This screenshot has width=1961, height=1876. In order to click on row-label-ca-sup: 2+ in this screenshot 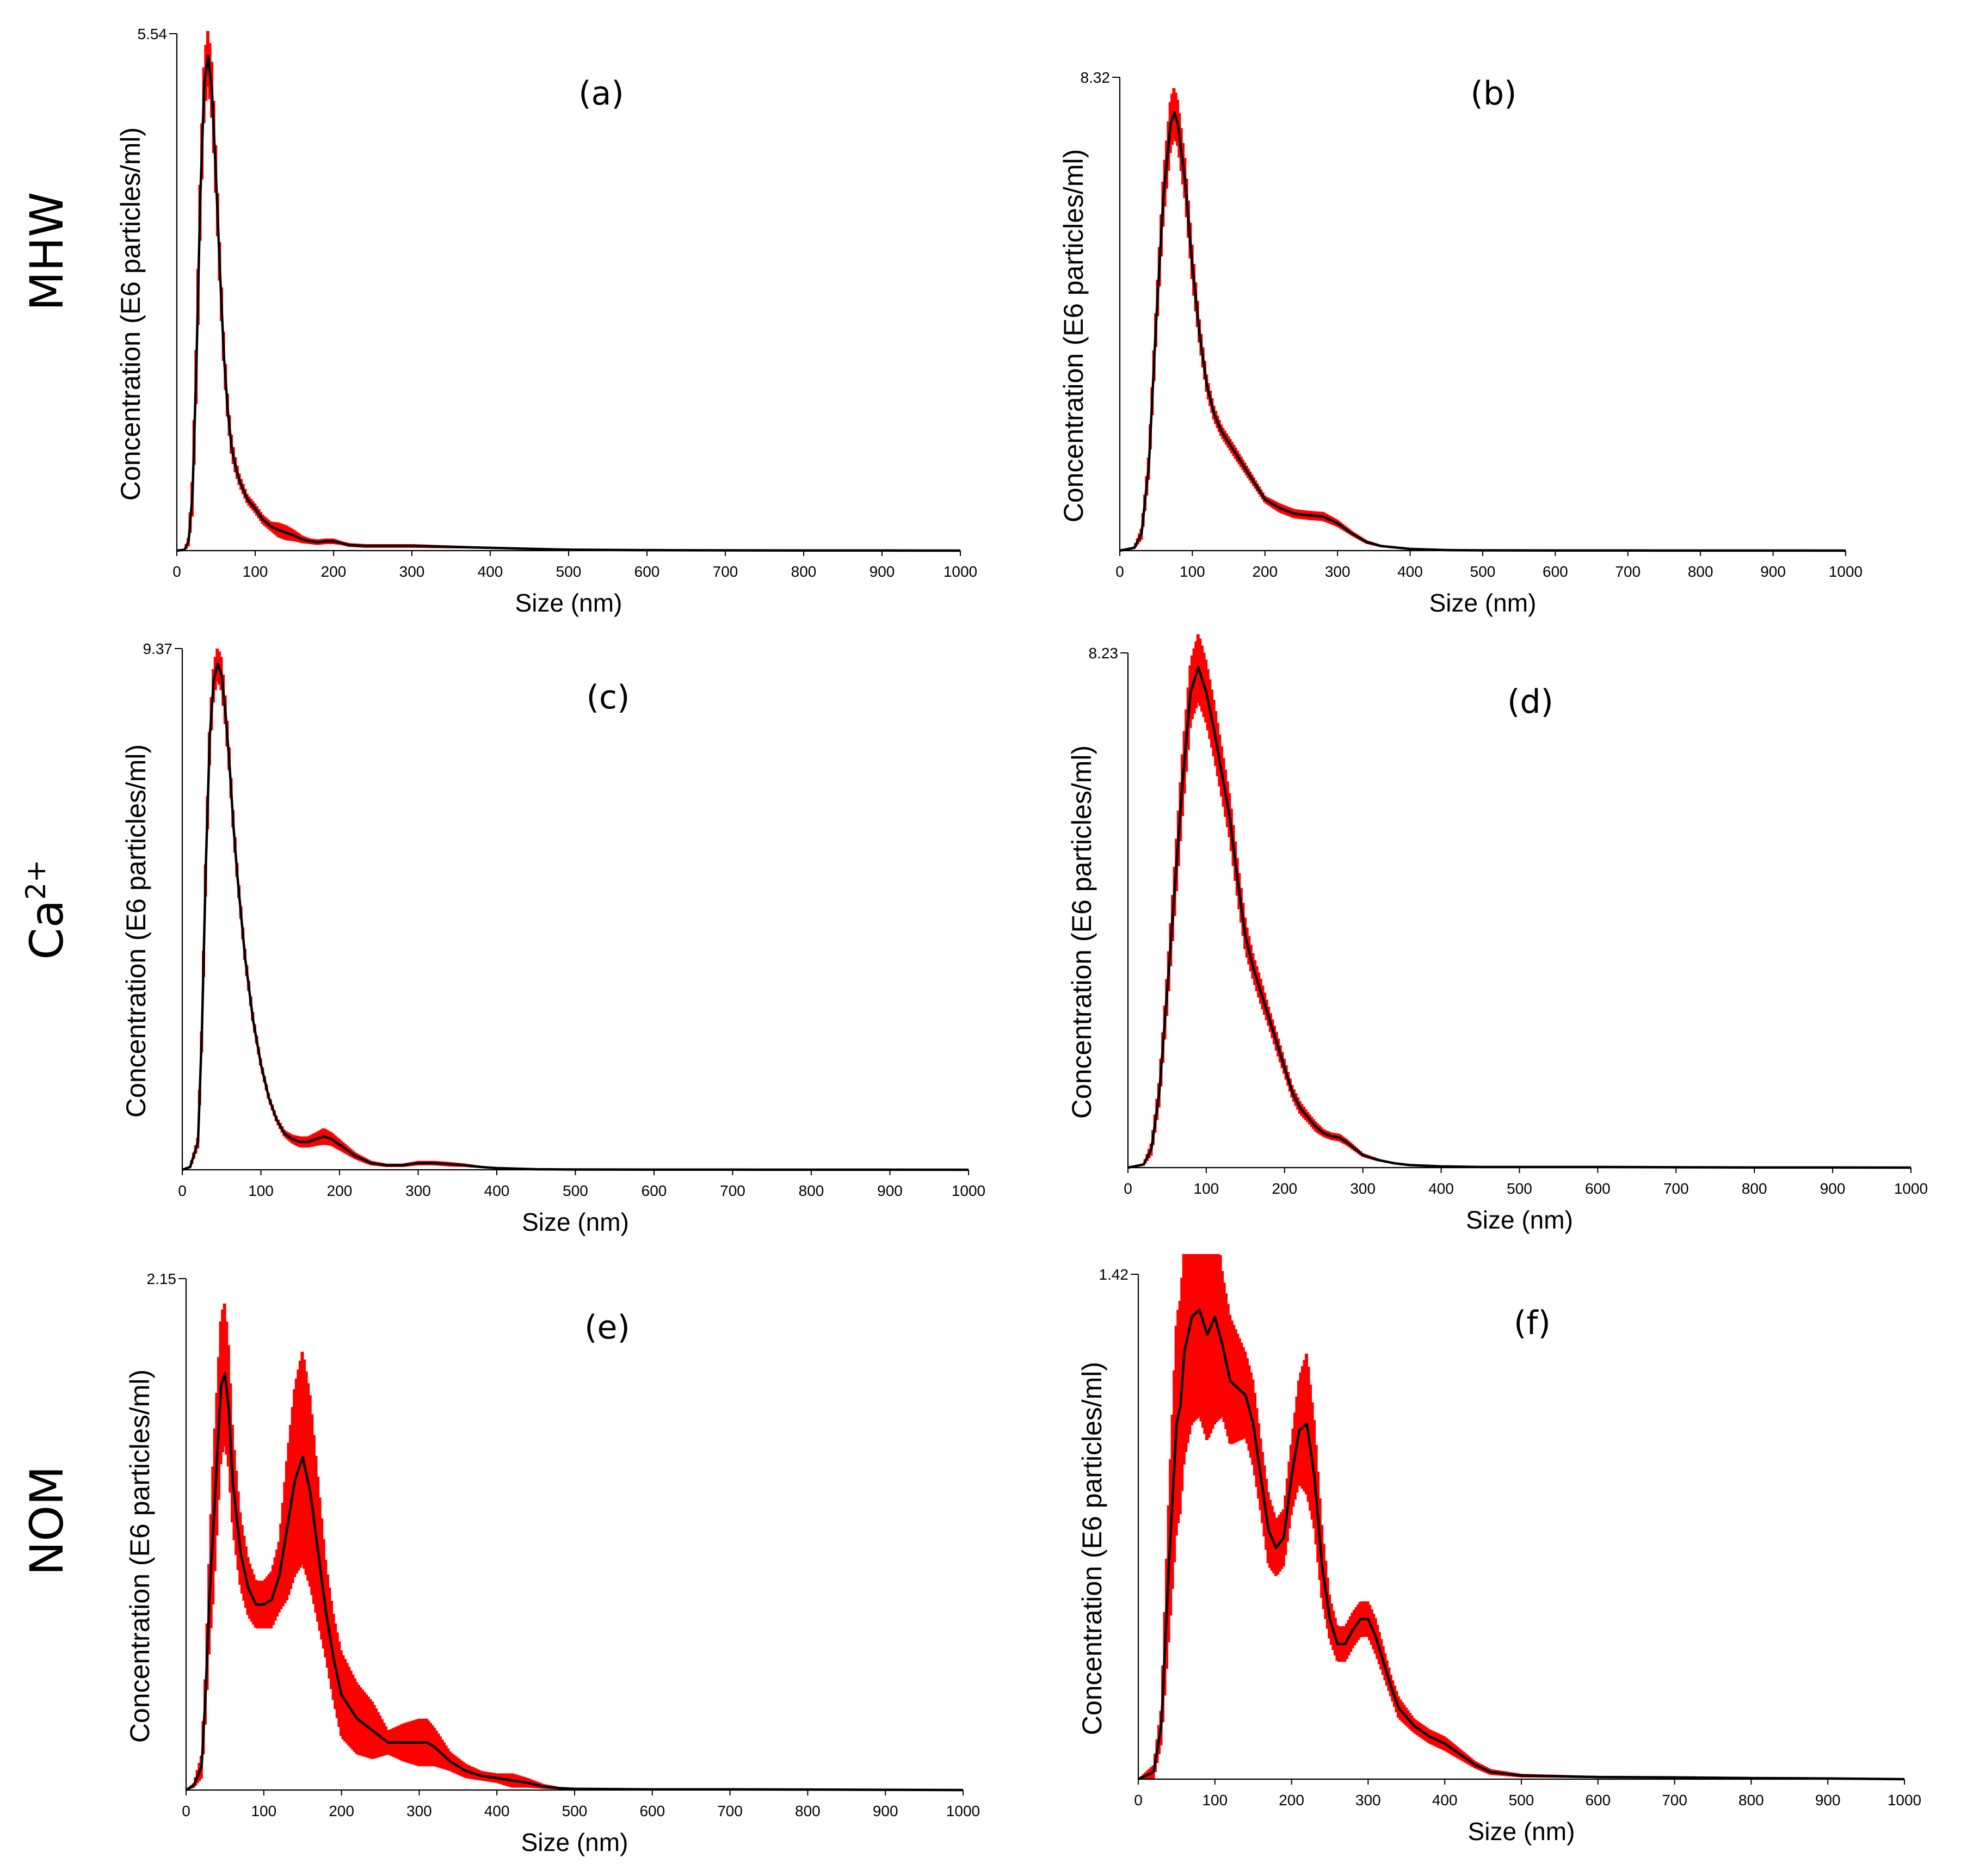, I will do `click(36, 880)`.